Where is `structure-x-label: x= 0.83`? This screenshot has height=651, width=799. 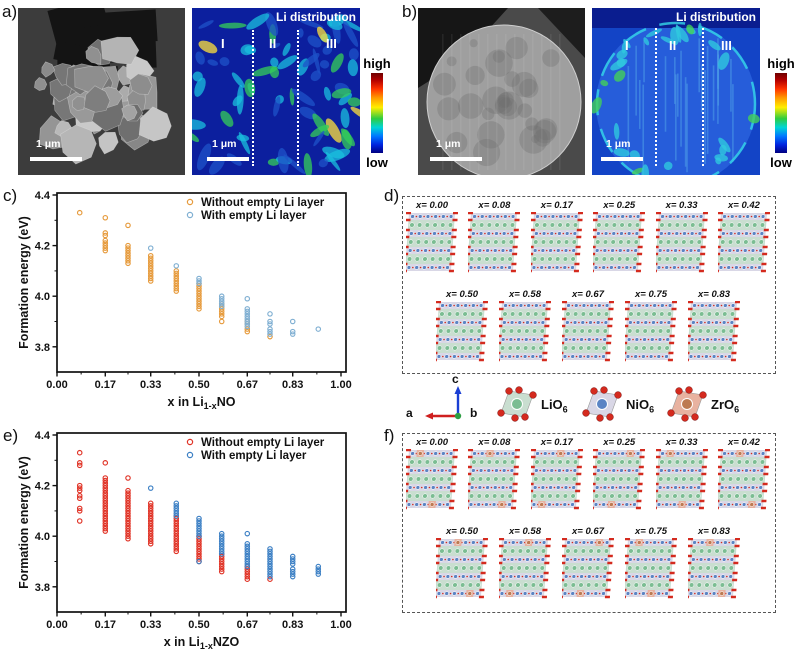 structure-x-label: x= 0.83 is located at coordinates (714, 531).